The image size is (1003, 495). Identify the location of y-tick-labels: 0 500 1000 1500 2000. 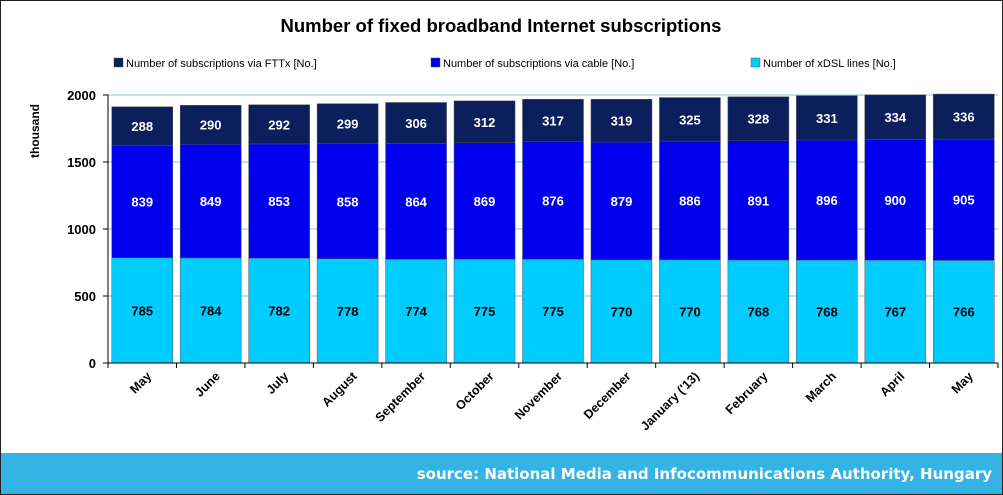
(81, 229).